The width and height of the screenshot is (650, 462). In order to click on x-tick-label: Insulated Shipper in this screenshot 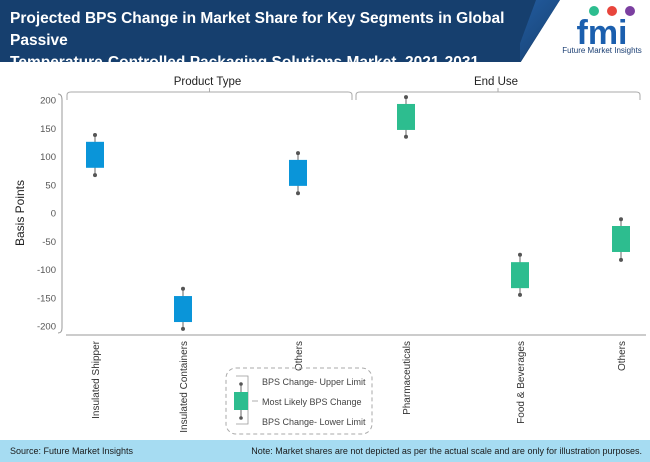, I will do `click(96, 379)`.